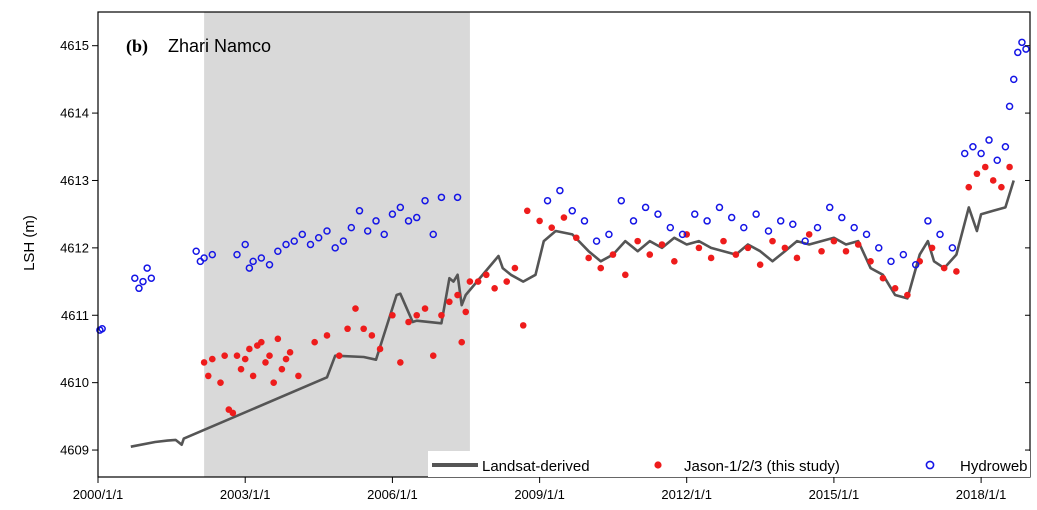 The width and height of the screenshot is (1037, 510). What do you see at coordinates (75, 315) in the screenshot?
I see `y-tick-label: 4611` at bounding box center [75, 315].